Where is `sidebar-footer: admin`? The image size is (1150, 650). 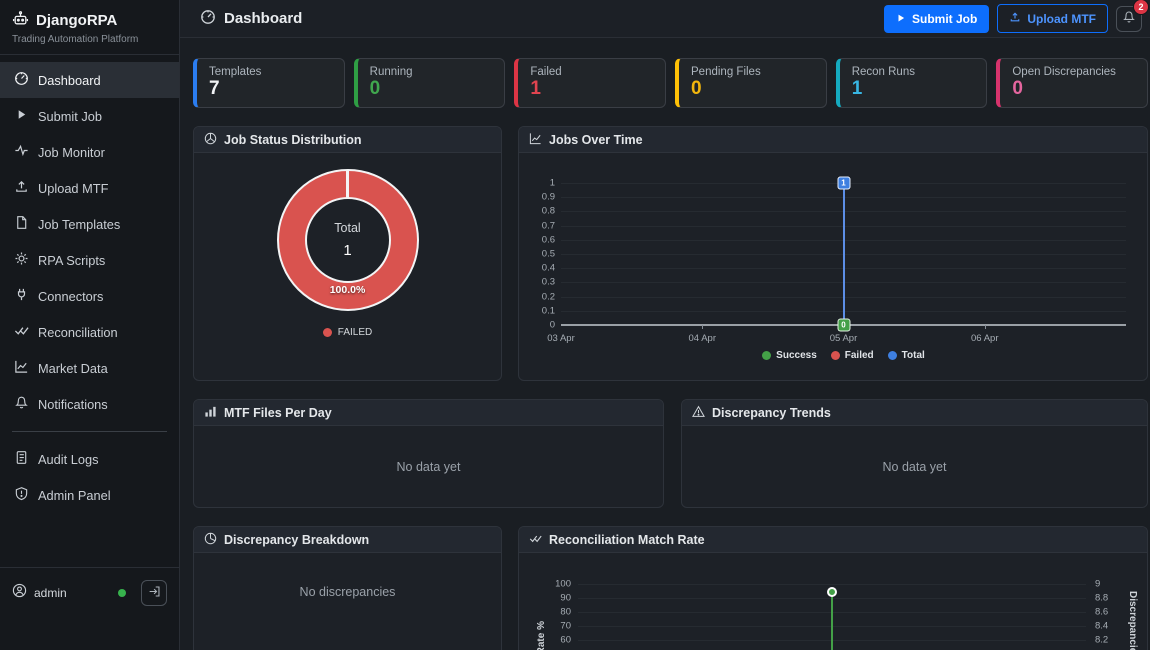 sidebar-footer: admin is located at coordinates (89, 608).